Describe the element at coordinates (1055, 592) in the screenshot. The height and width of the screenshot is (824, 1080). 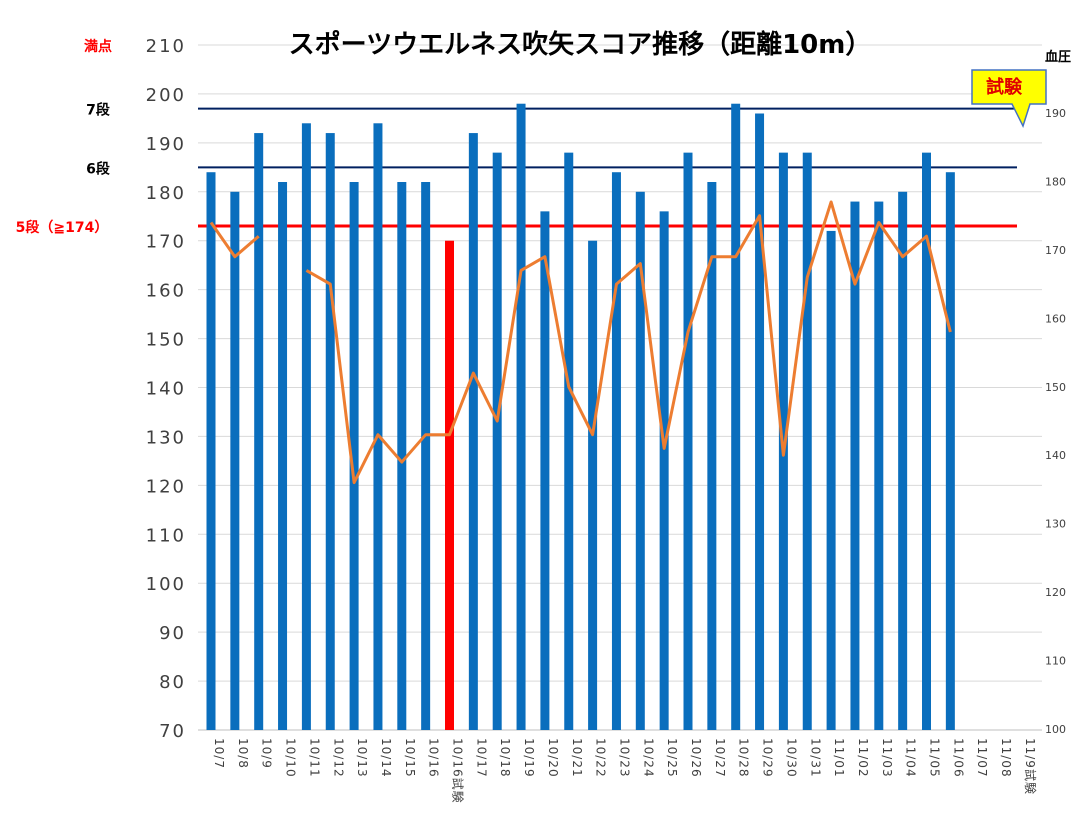
I see `y2-tick-label: 120` at that location.